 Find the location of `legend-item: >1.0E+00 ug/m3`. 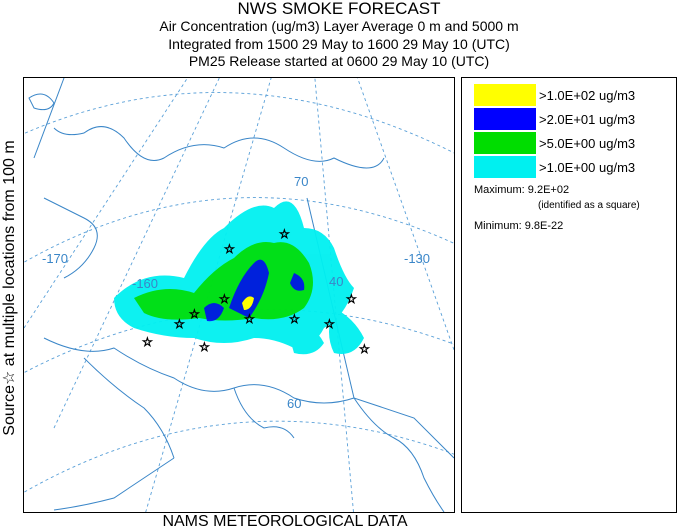

legend-item: >1.0E+00 ug/m3 is located at coordinates (554, 167).